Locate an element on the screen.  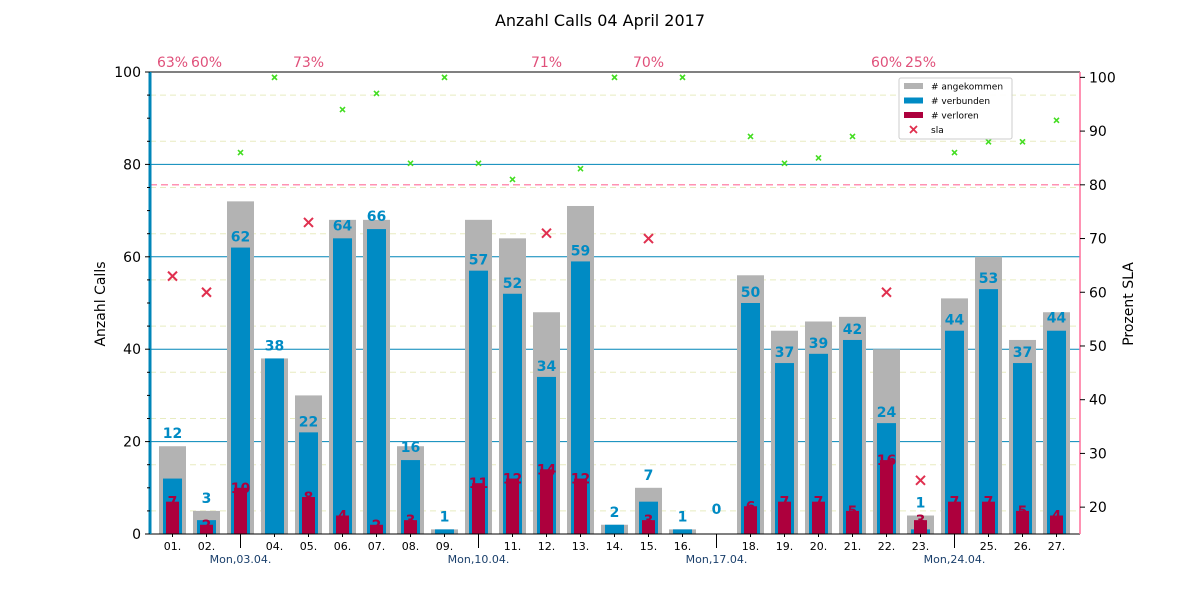
legend-label: # verbunden is located at coordinates (960, 102).